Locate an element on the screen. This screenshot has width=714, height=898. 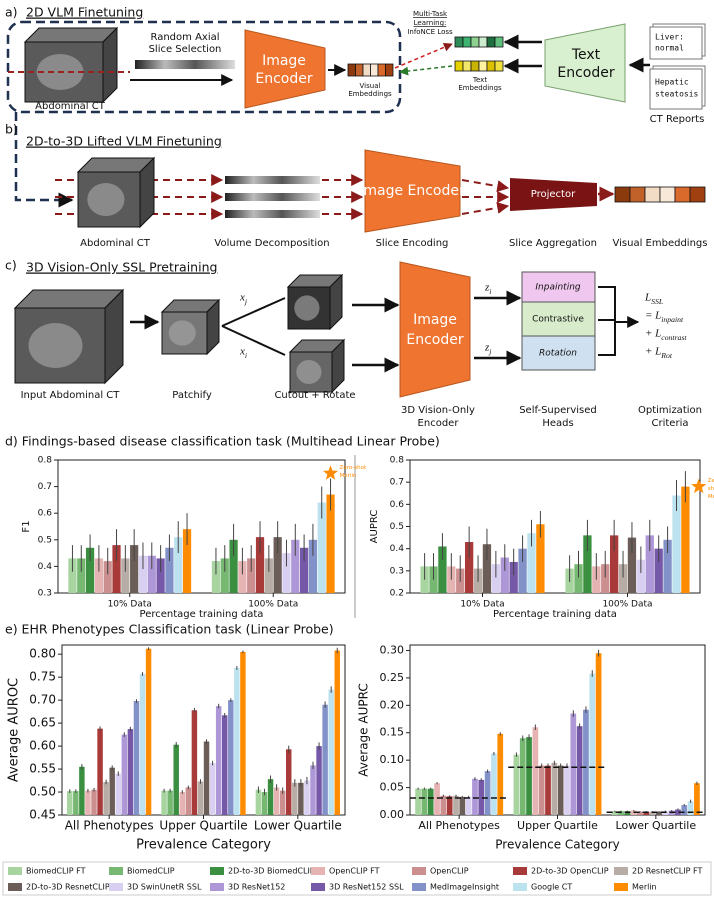
panel-title: 2D-to-3D Lifted VLM Finetuning is located at coordinates (124, 141).